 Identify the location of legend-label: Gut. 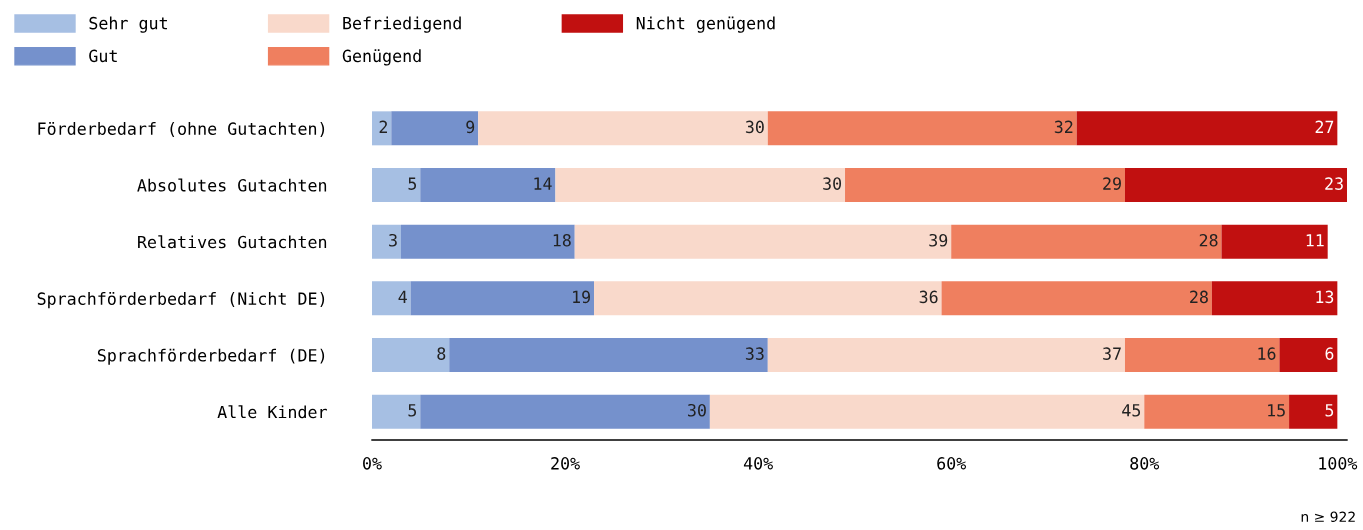
(103, 56).